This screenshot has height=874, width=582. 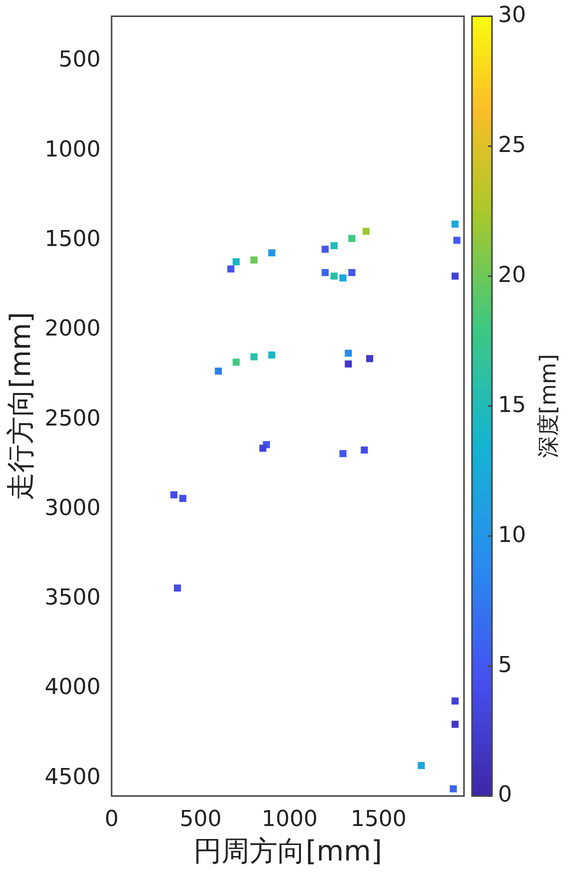 I want to click on color-bar-label: 5, so click(x=505, y=665).